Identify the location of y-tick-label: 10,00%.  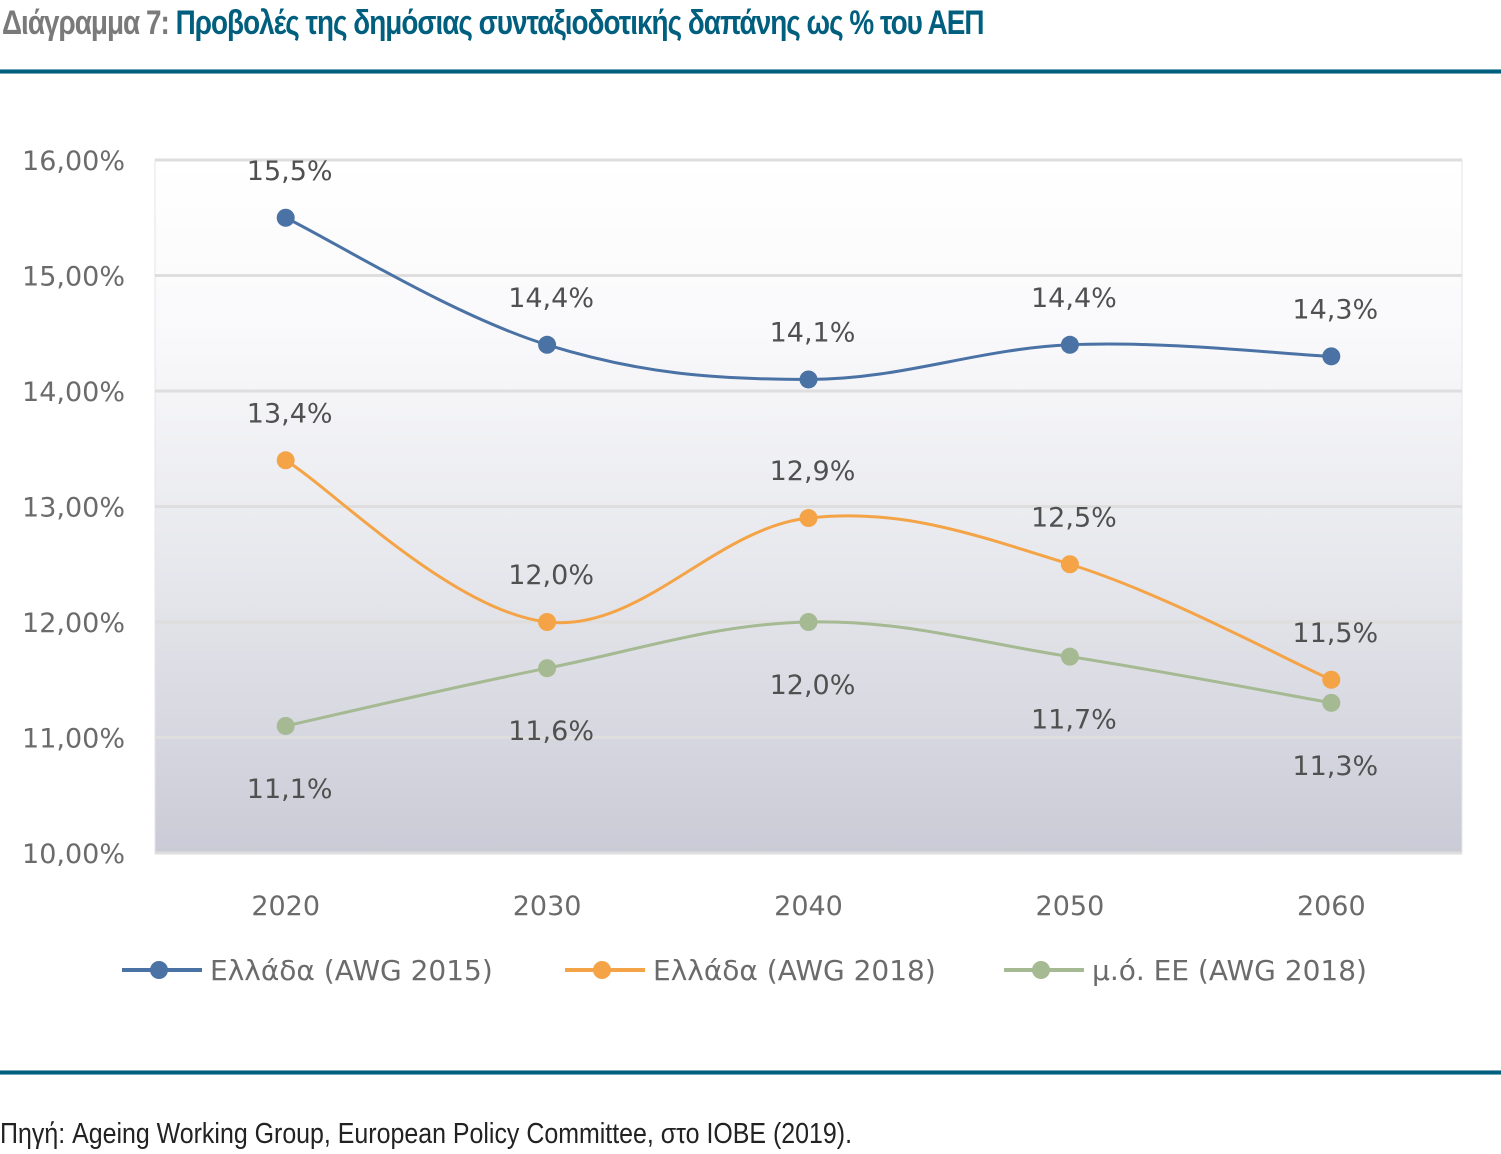
(73, 854).